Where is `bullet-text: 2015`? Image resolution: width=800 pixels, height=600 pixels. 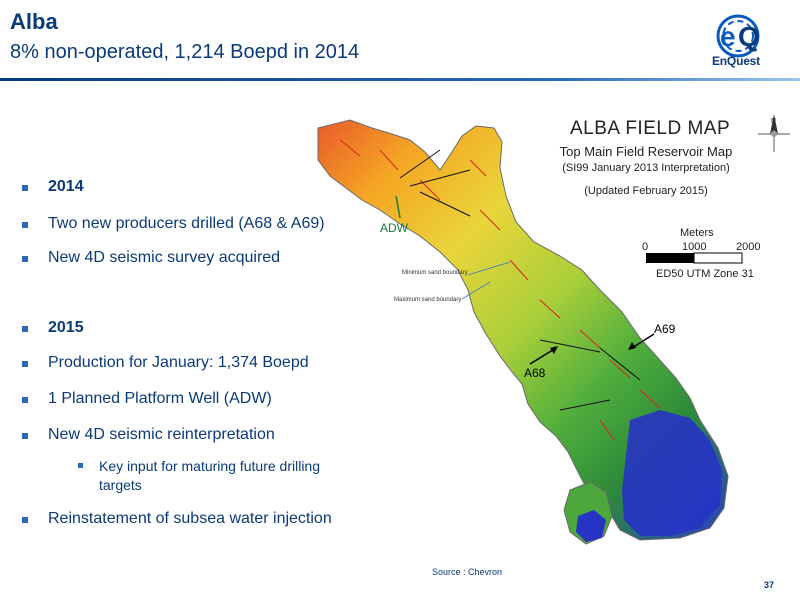
bullet-text: 2015 is located at coordinates (66, 327).